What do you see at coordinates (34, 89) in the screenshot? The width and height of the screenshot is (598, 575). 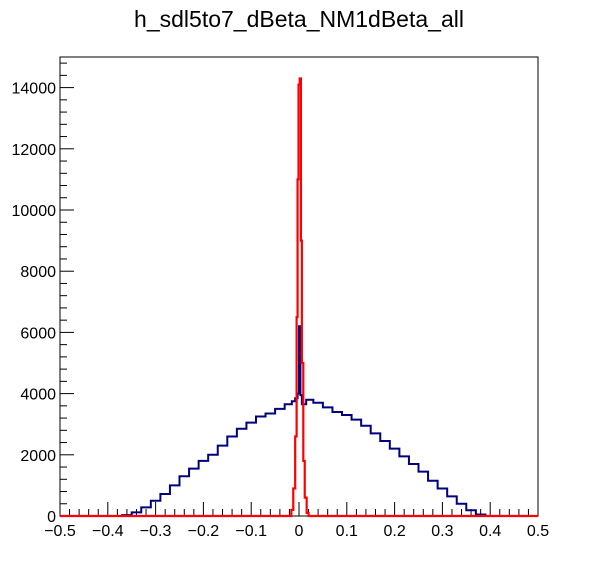 I see `y-tick-label: 14000` at bounding box center [34, 89].